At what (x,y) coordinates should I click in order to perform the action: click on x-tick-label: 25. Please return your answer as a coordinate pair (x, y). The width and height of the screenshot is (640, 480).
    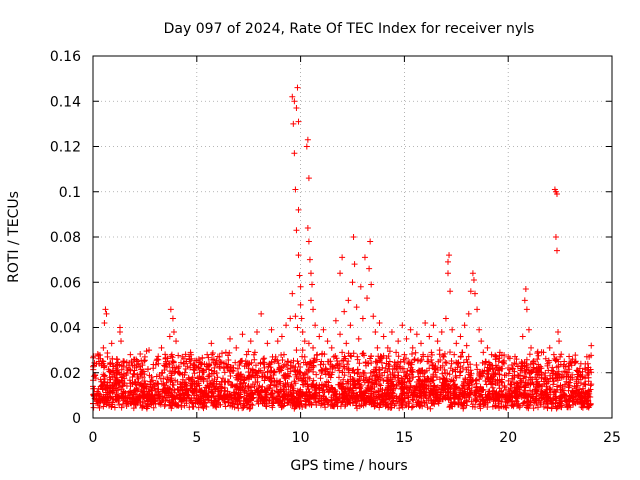
    Looking at the image, I should click on (612, 438).